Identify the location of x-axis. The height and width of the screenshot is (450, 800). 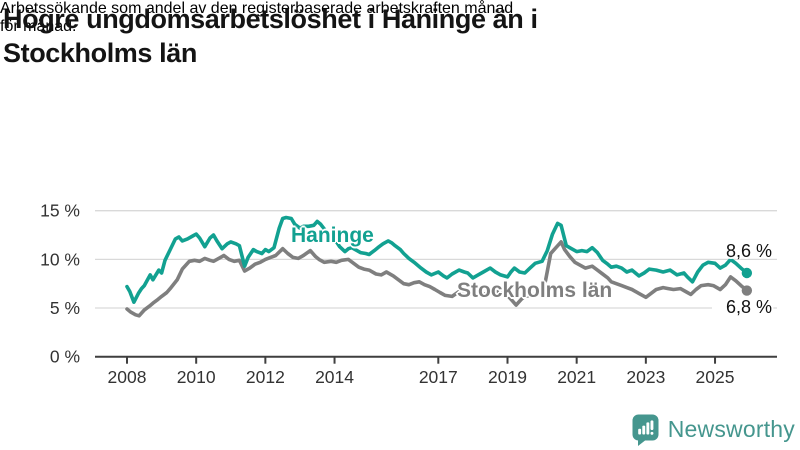
(436, 359).